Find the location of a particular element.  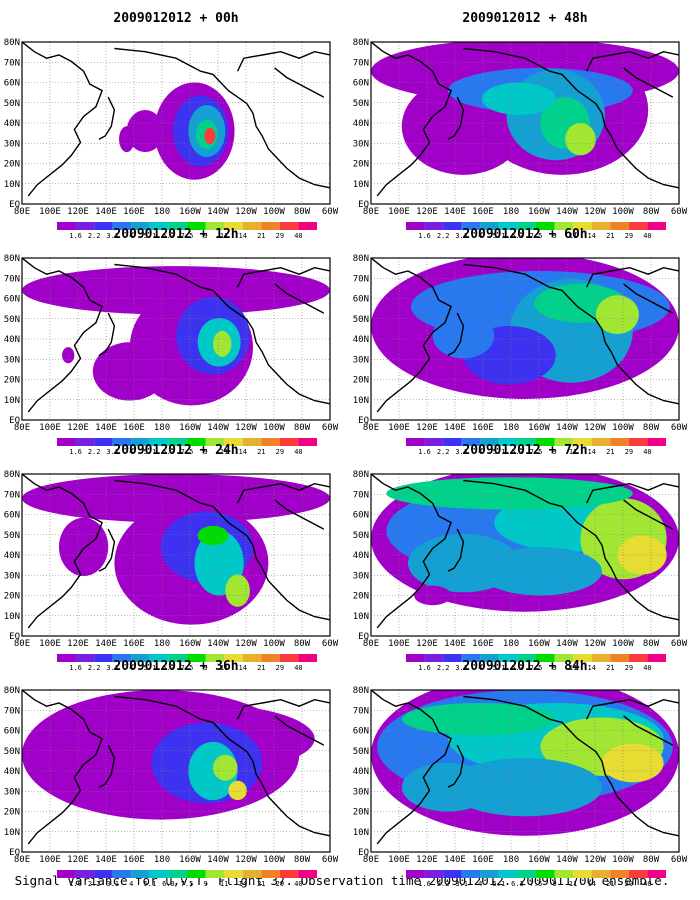

y-tick-label: 30N is located at coordinates (361, 576).